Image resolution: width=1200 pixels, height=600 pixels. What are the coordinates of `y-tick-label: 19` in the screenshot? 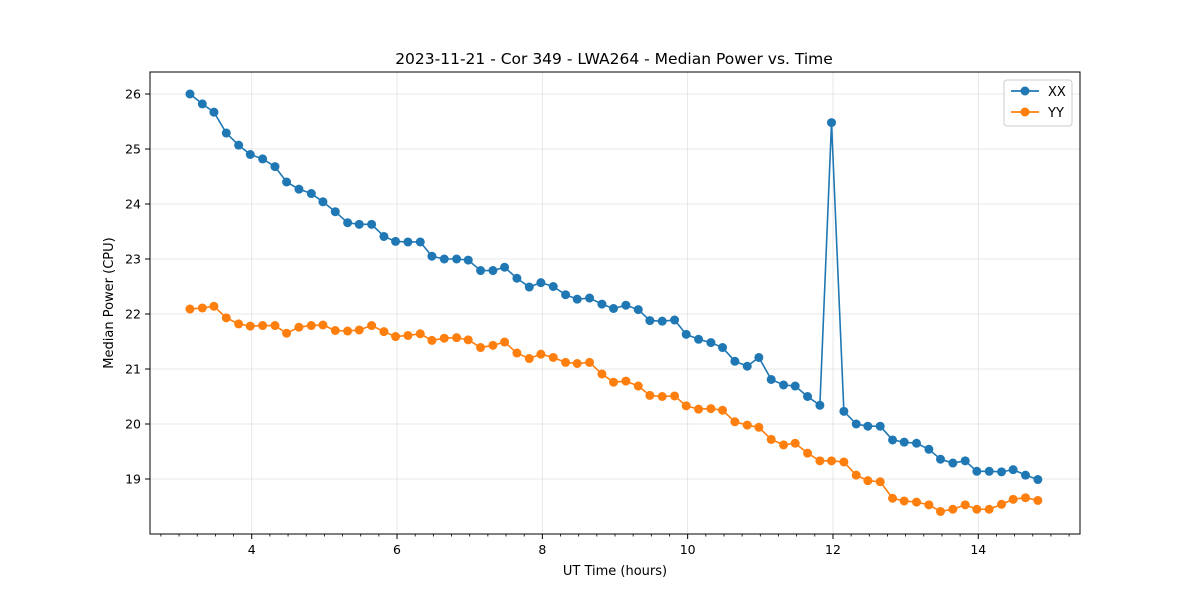 It's located at (133, 479).